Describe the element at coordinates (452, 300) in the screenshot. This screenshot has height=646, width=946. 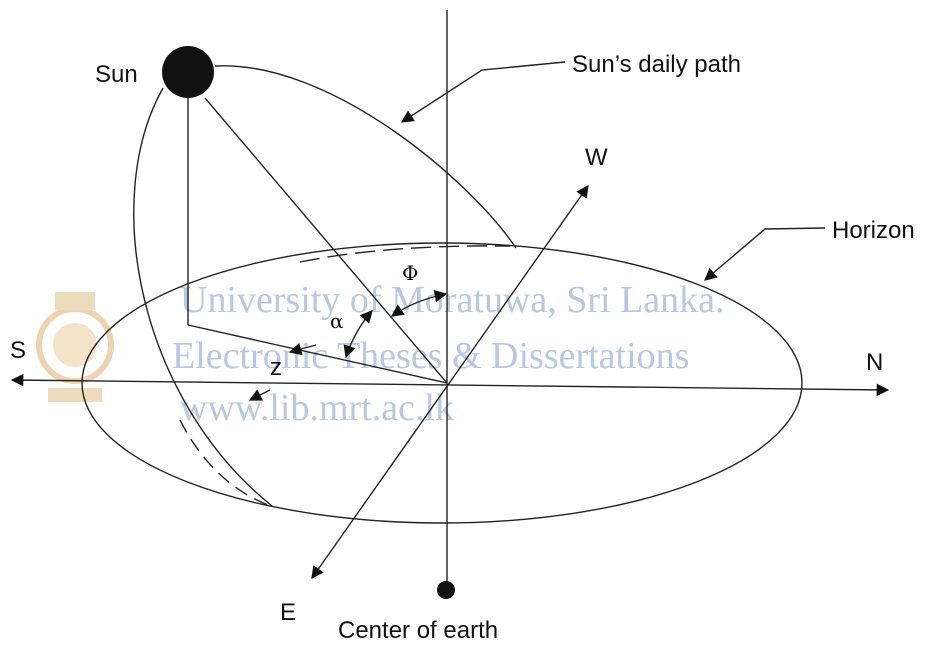
I see `watermark-line: University of Moratuwa, Sri Lanka.` at that location.